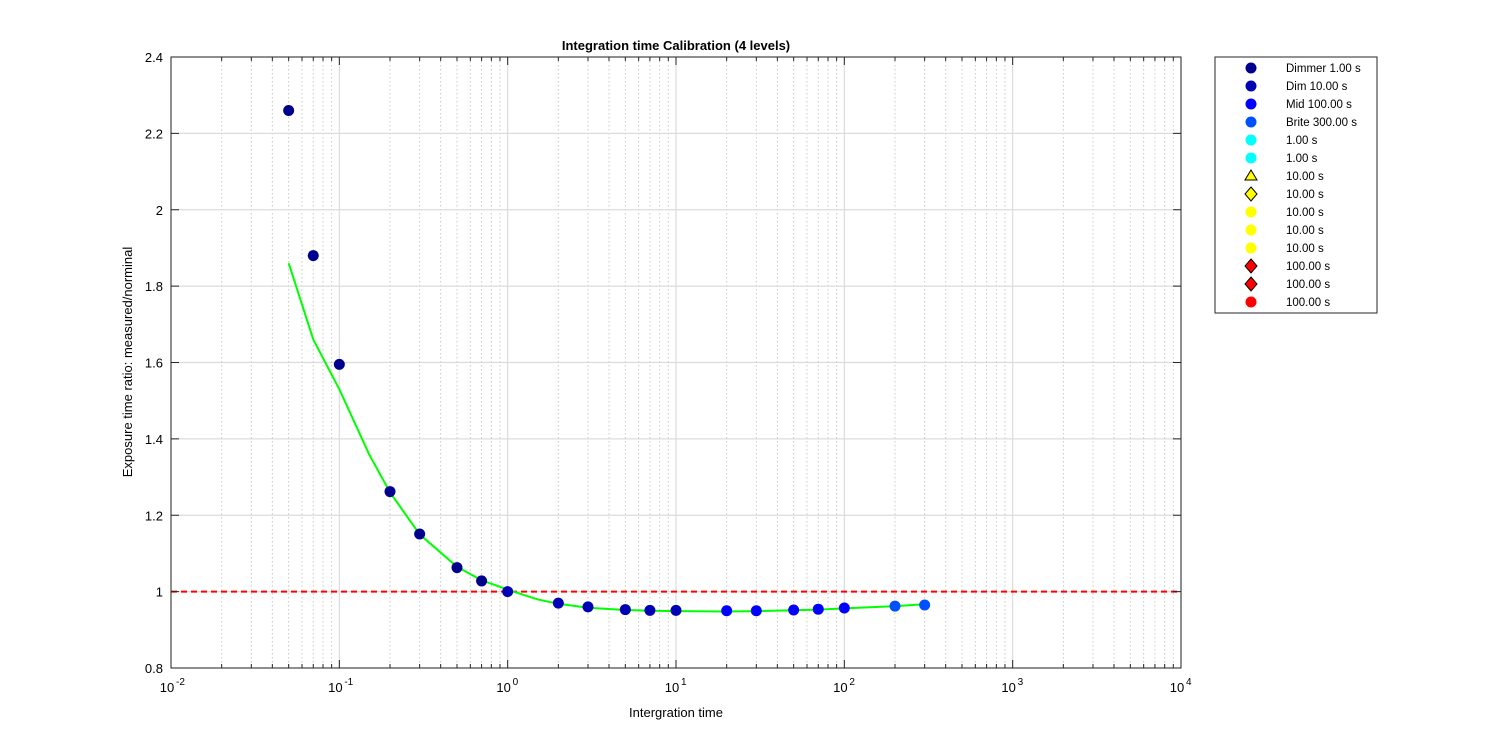 This screenshot has height=750, width=1500. Describe the element at coordinates (348, 682) in the screenshot. I see `x-tick-label-exponent: -1` at that location.